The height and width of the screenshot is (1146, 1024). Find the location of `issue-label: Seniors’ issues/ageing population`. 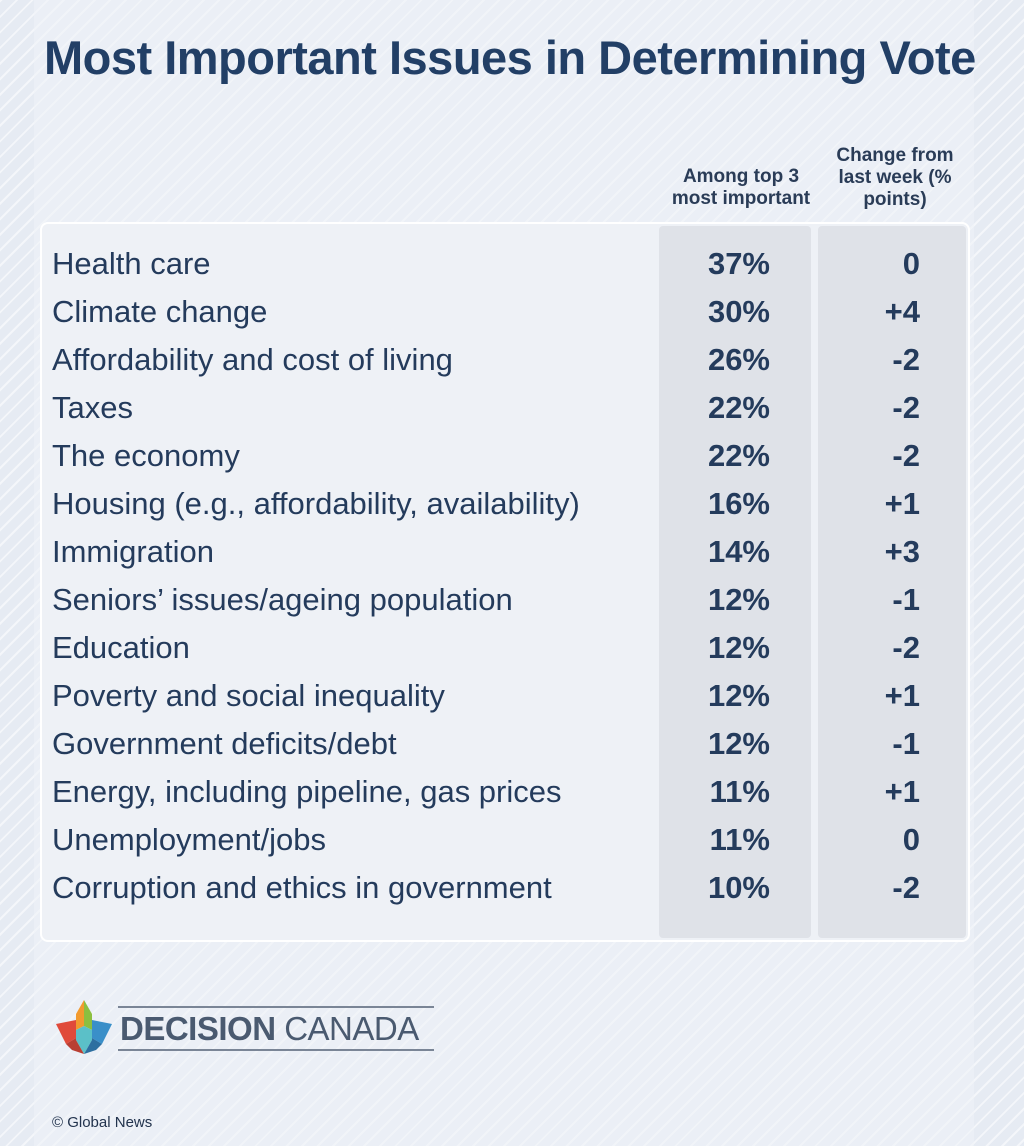

issue-label: Seniors’ issues/ageing population is located at coordinates (282, 599).